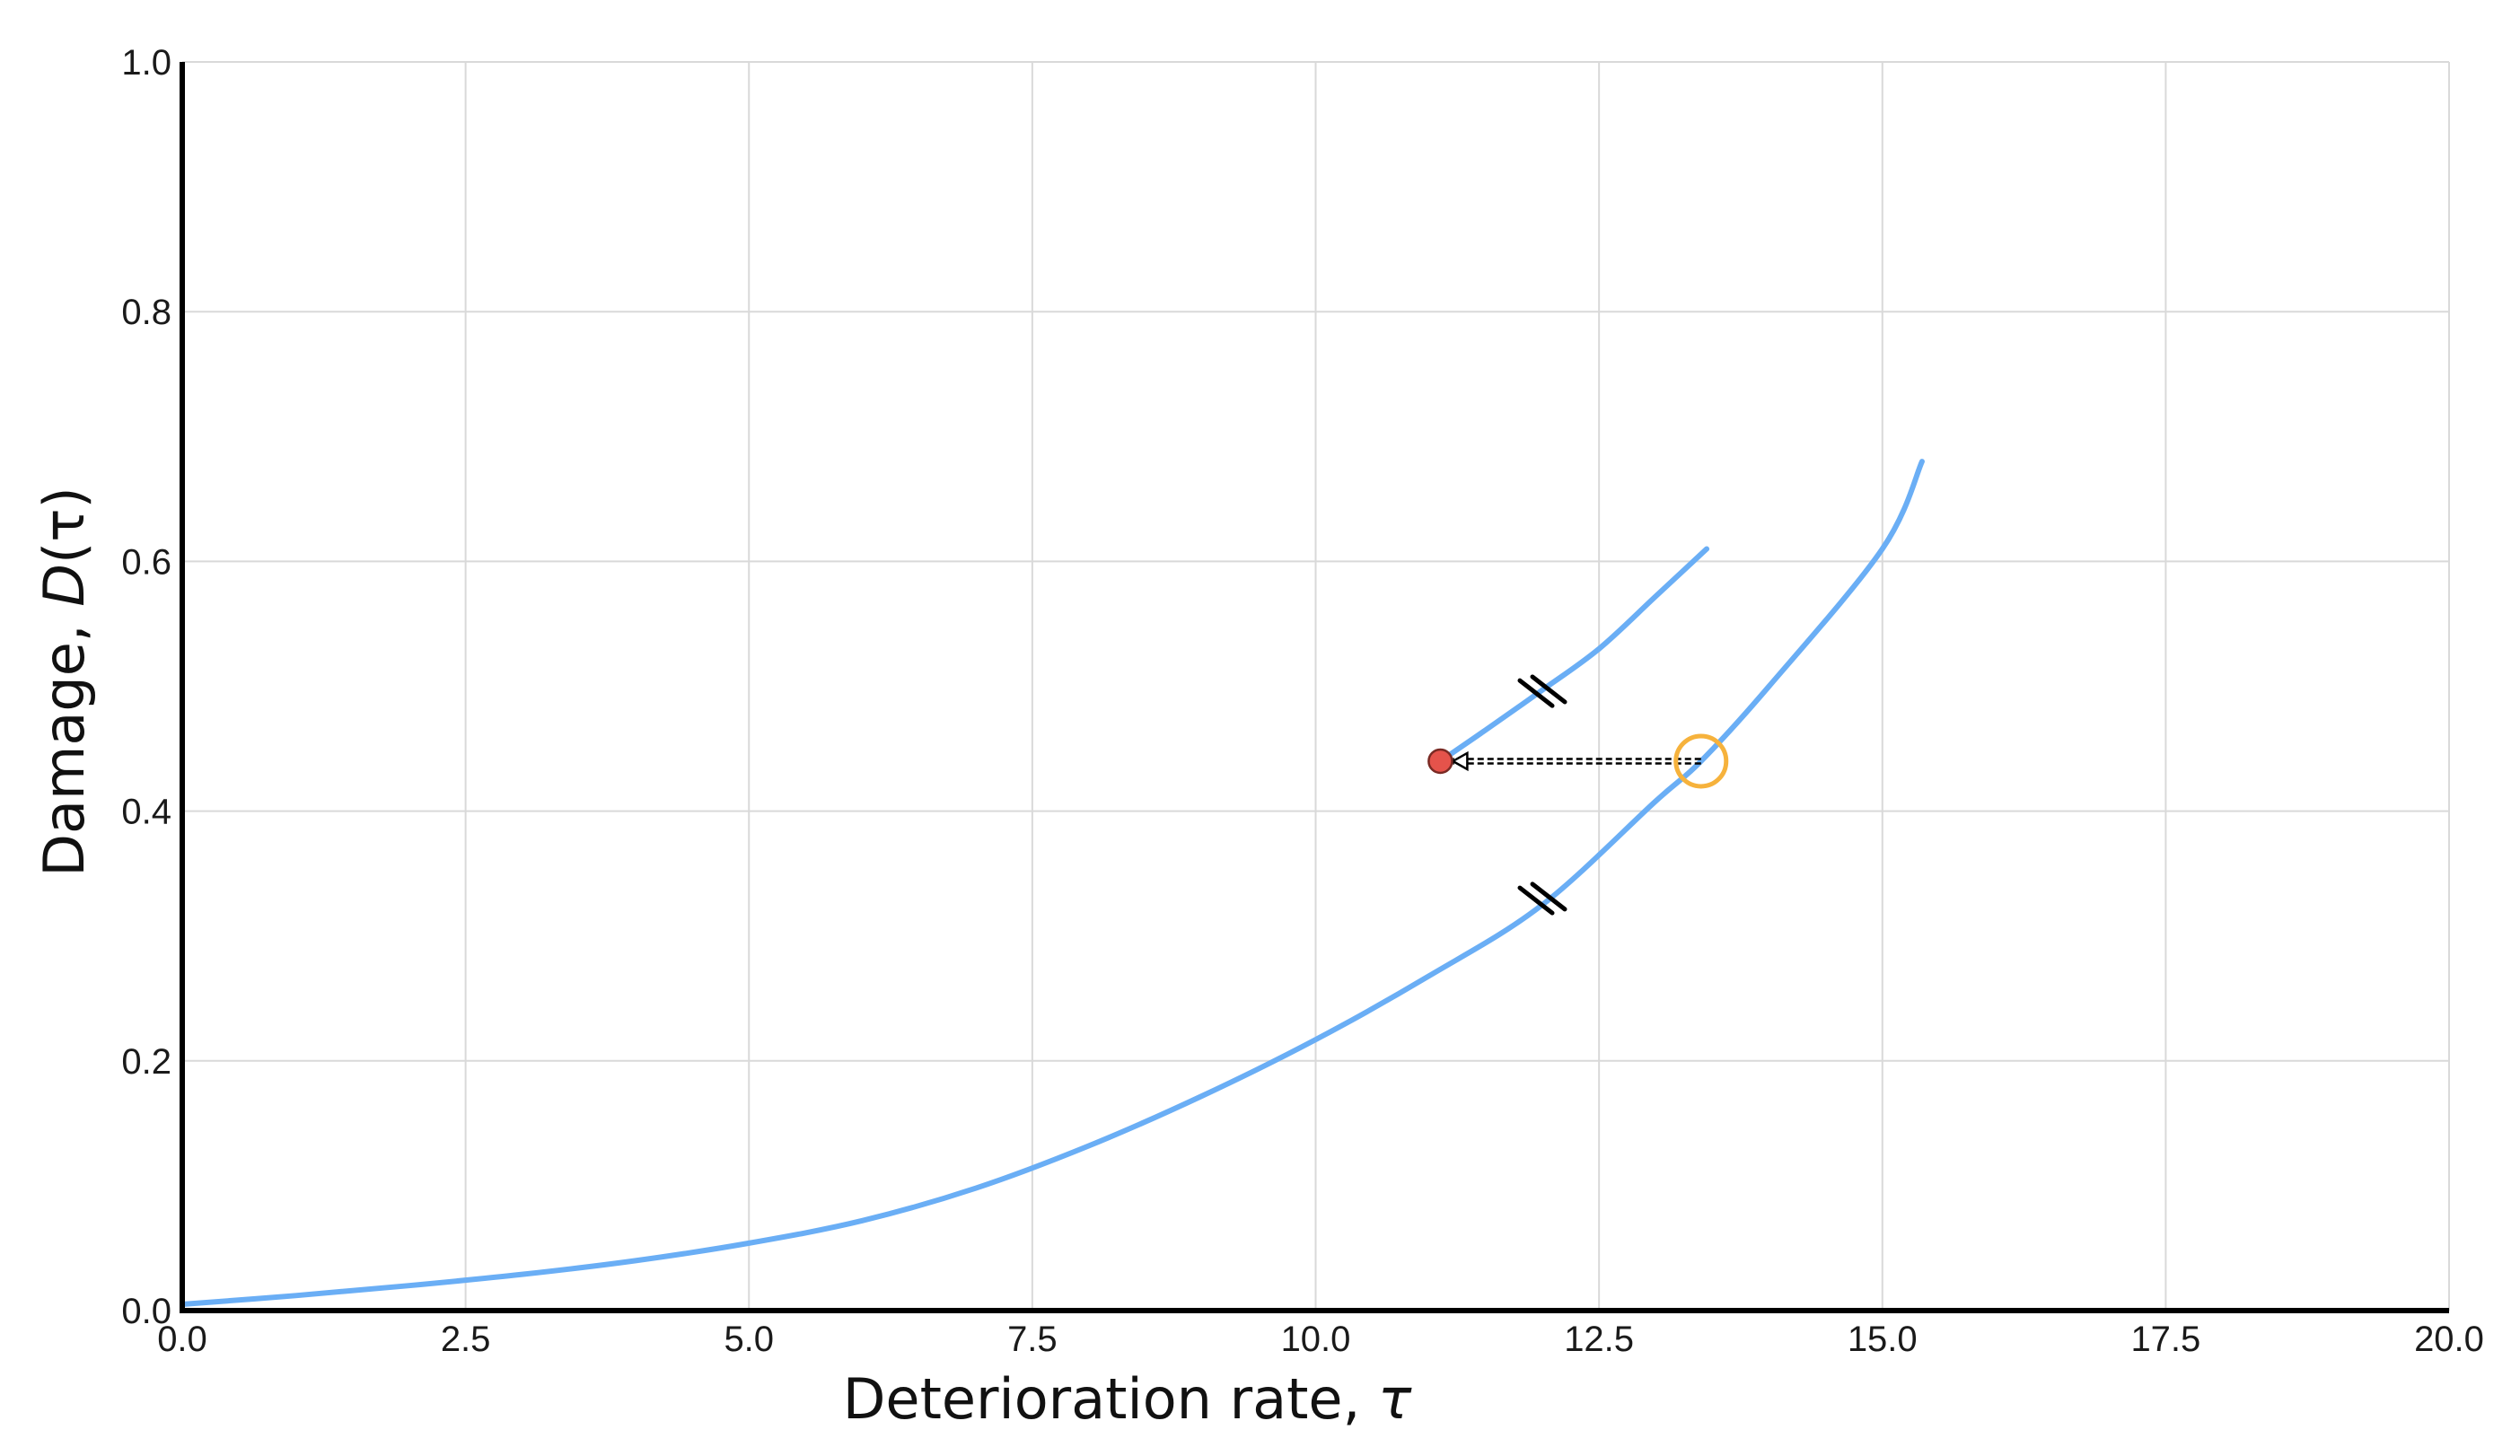 The width and height of the screenshot is (2520, 1456). What do you see at coordinates (146, 312) in the screenshot?
I see `y-tick-label: 0.8` at bounding box center [146, 312].